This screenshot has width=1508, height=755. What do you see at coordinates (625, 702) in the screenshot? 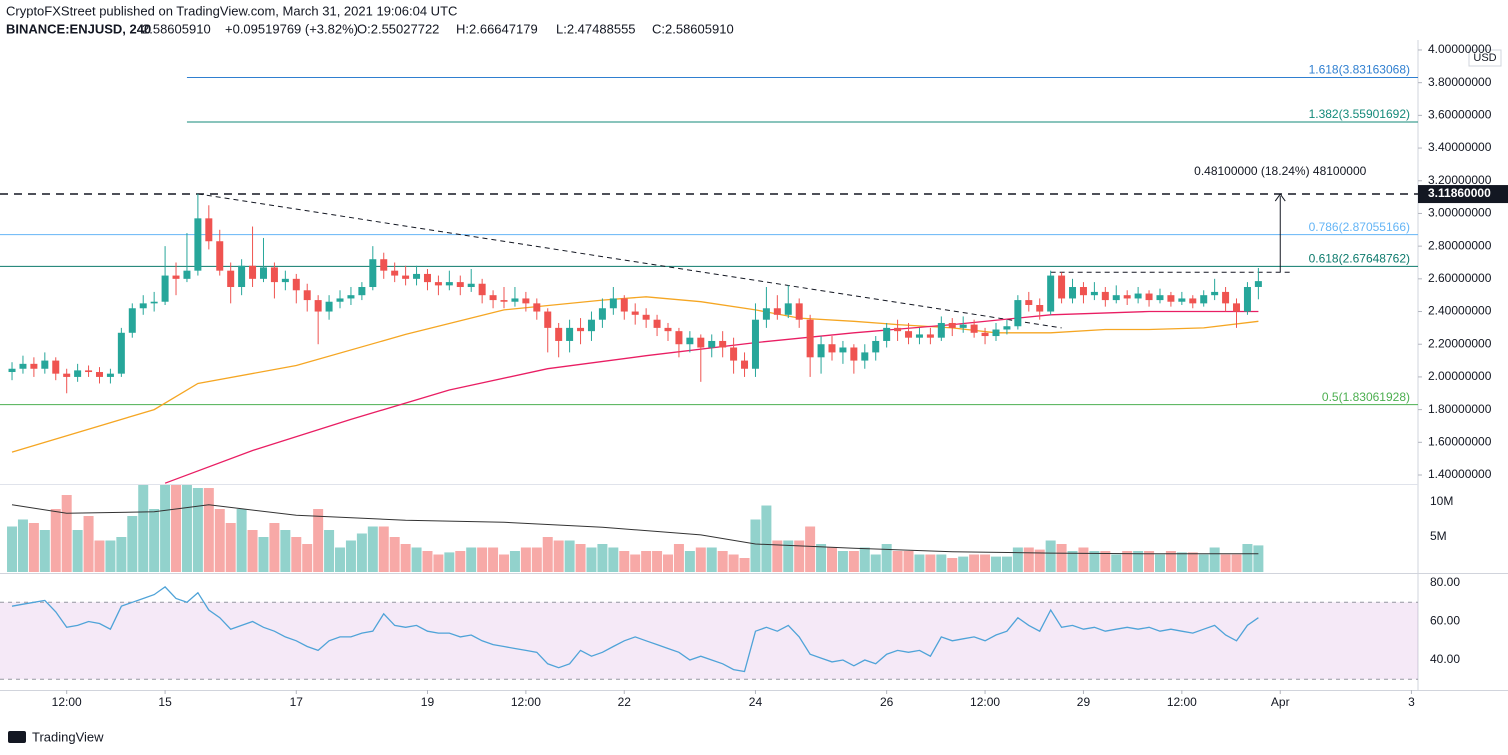
I see `x-tick-label: 22` at bounding box center [625, 702].